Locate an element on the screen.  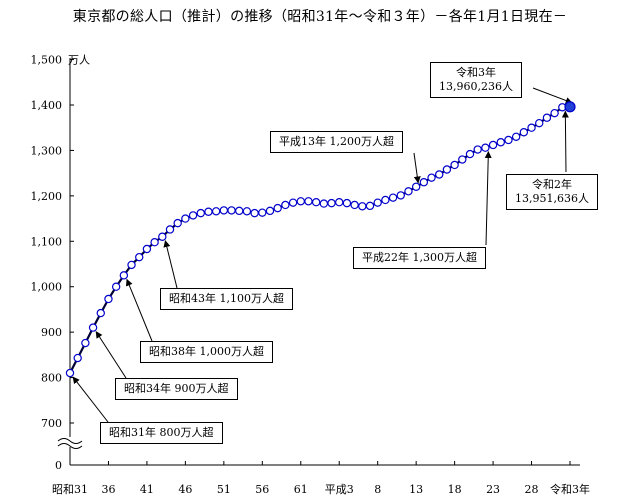
x-tick-label: 23 is located at coordinates (493, 489).